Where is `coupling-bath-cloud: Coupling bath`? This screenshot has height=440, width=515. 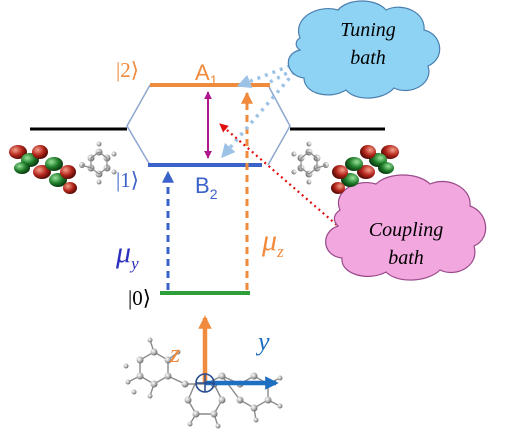
coupling-bath-cloud: Coupling bath is located at coordinates (406, 227).